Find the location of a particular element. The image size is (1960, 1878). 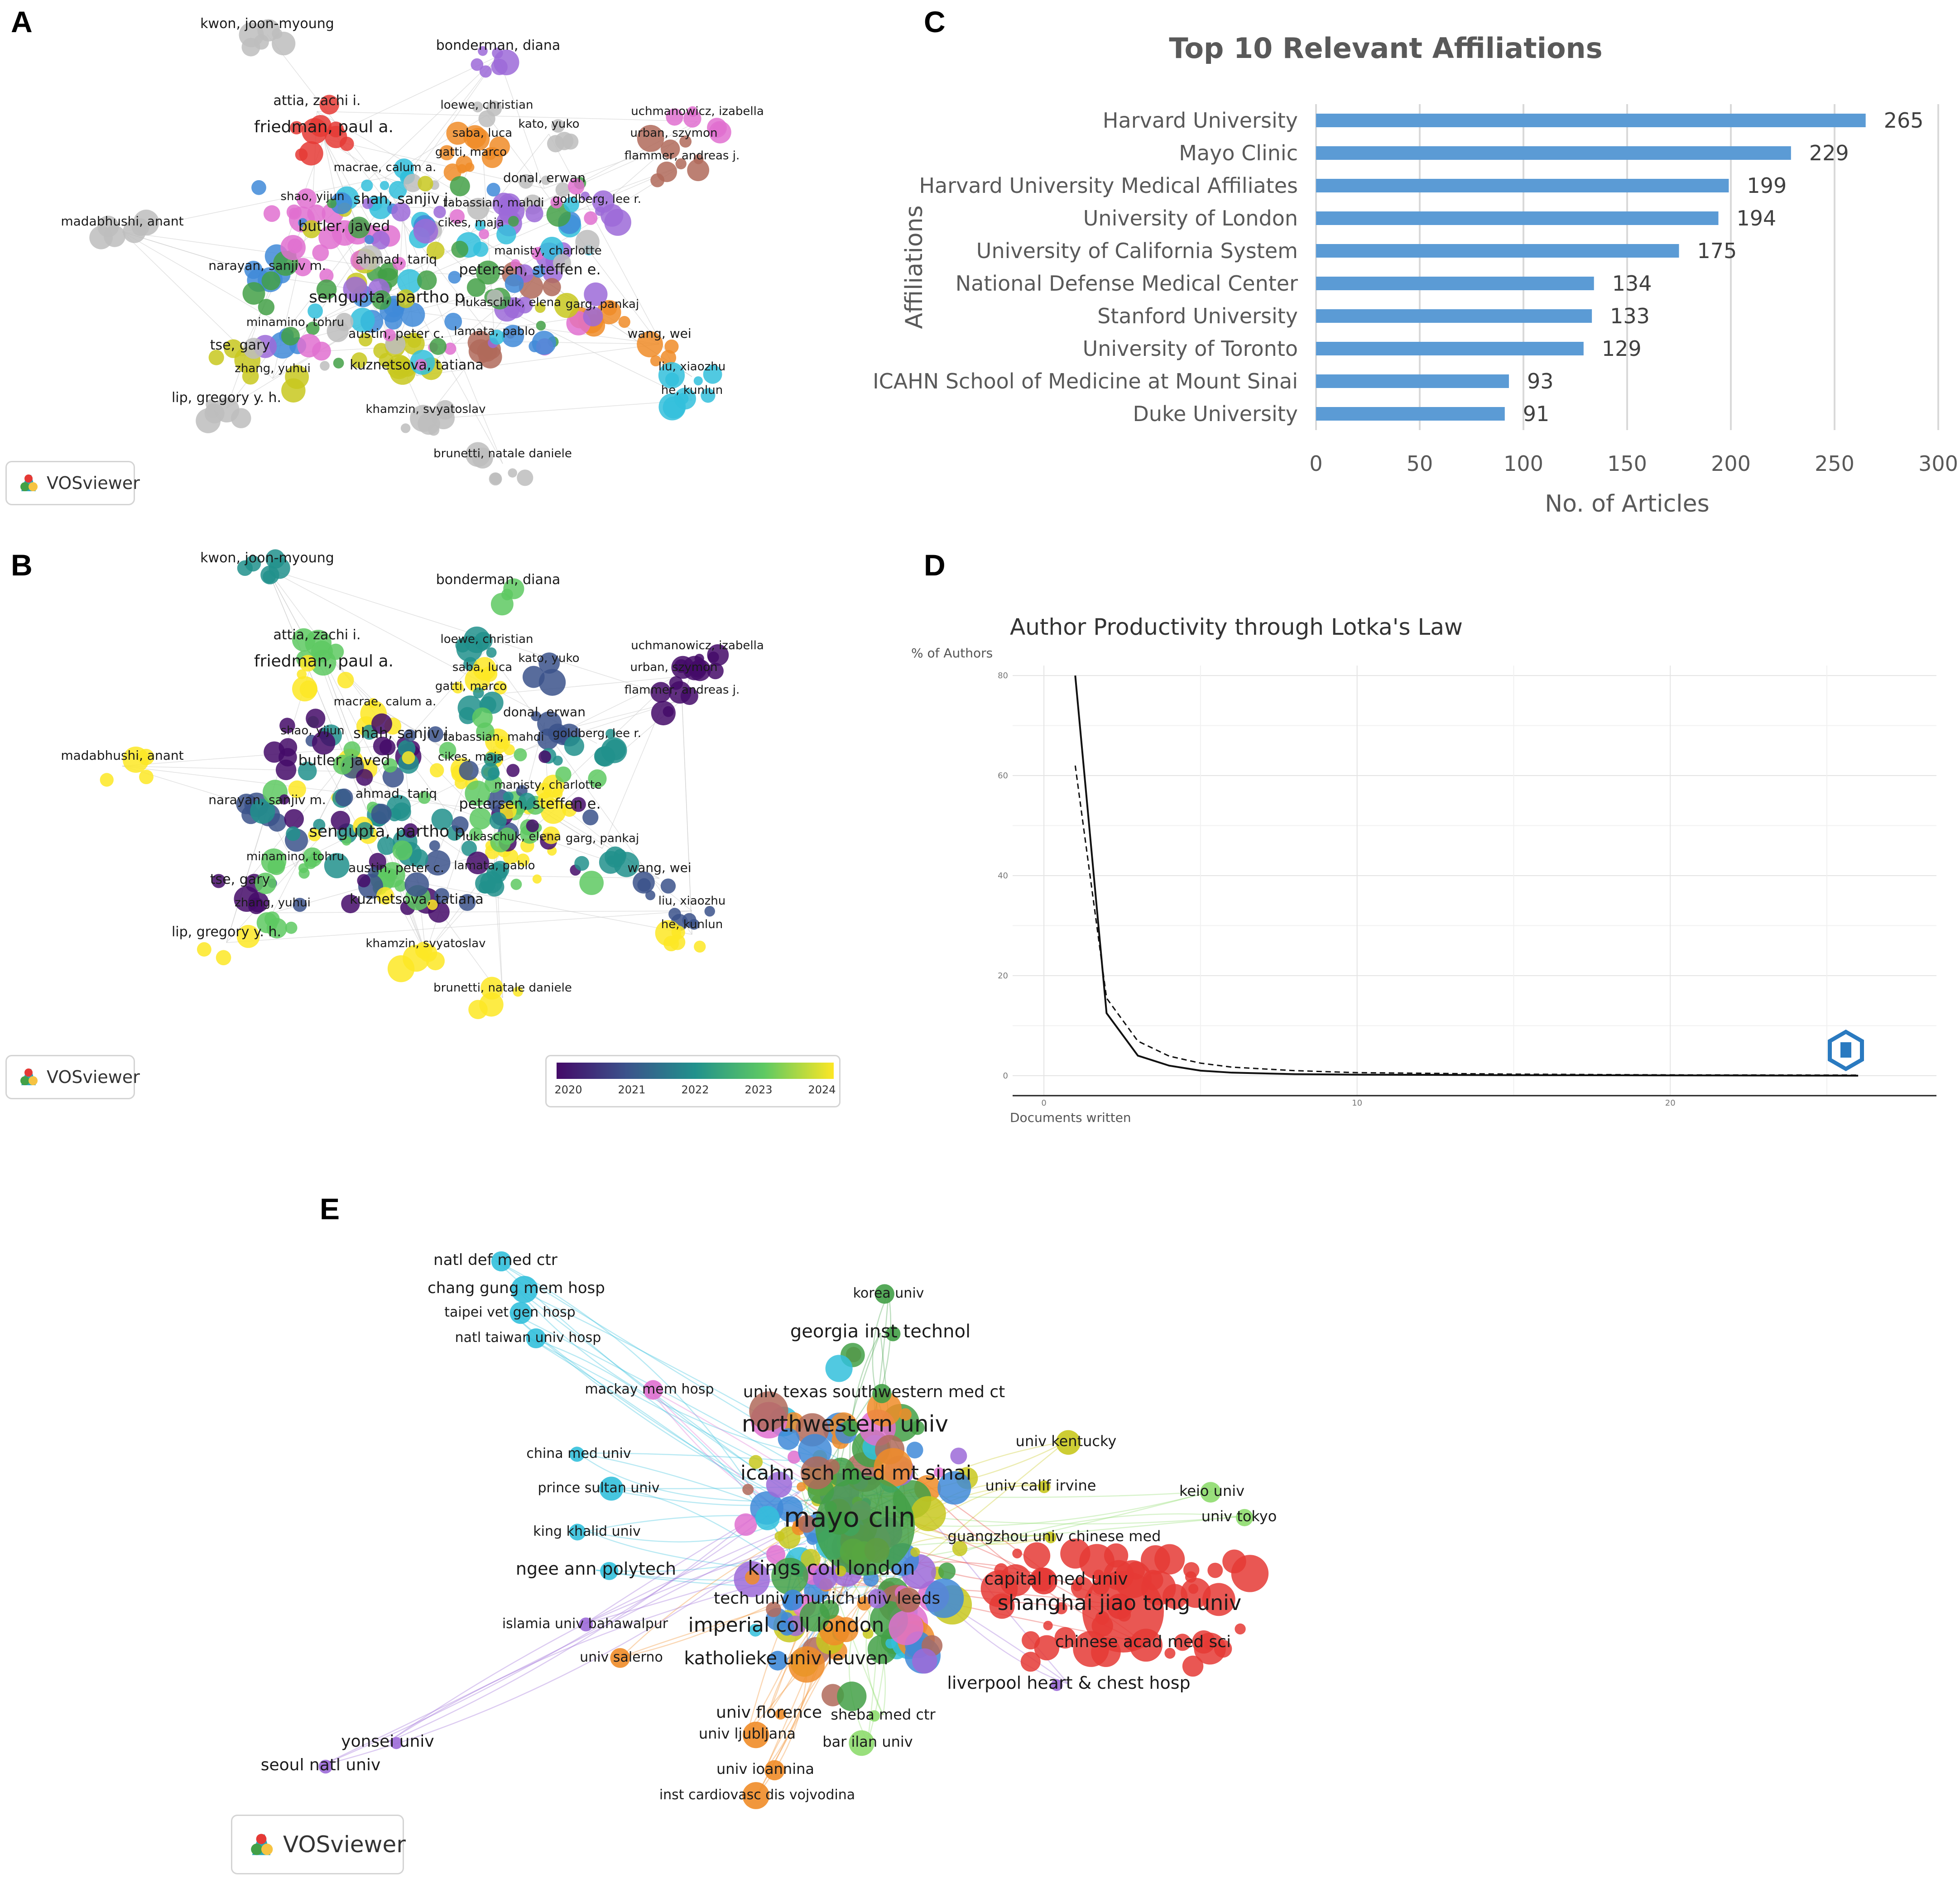

grid-lines is located at coordinates (1474, 881).